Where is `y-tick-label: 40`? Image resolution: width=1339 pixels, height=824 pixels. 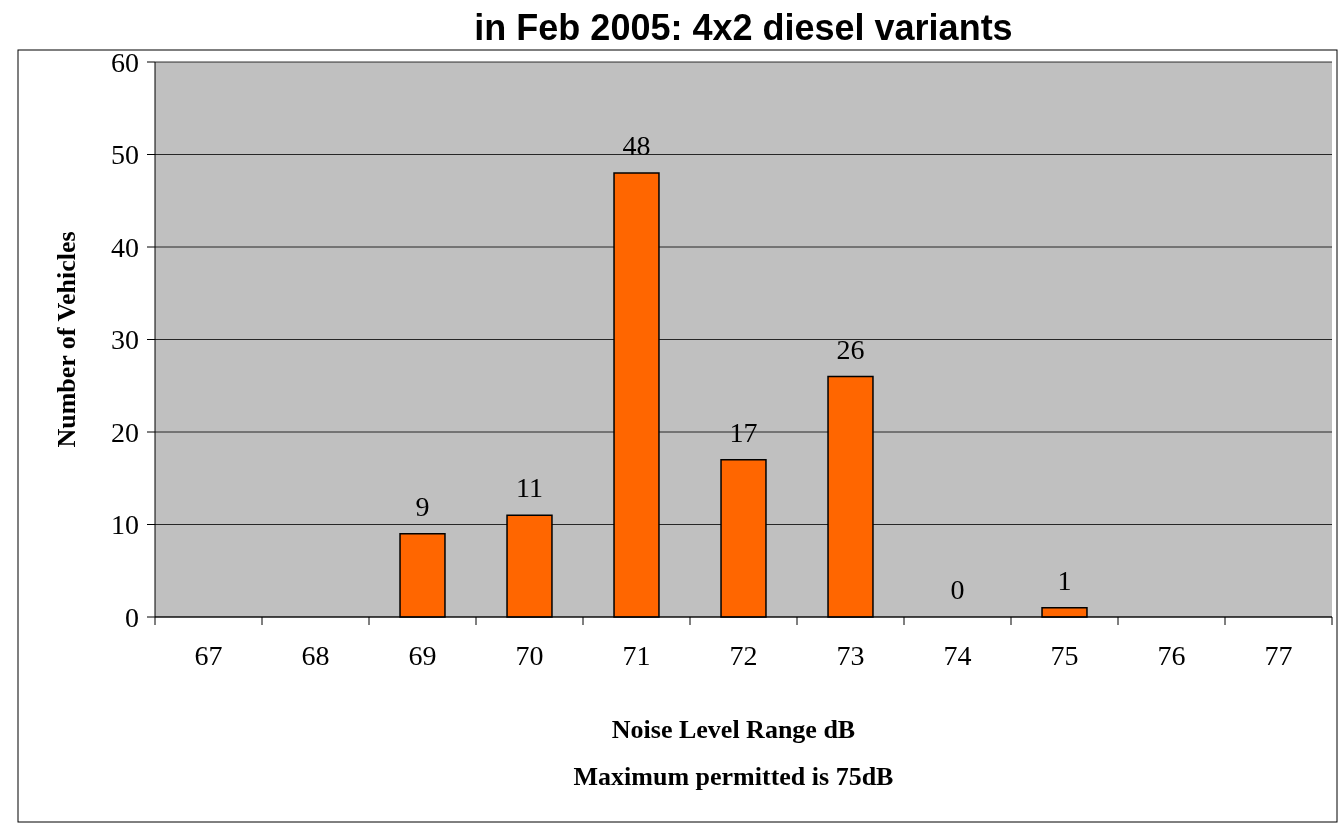 y-tick-label: 40 is located at coordinates (125, 247).